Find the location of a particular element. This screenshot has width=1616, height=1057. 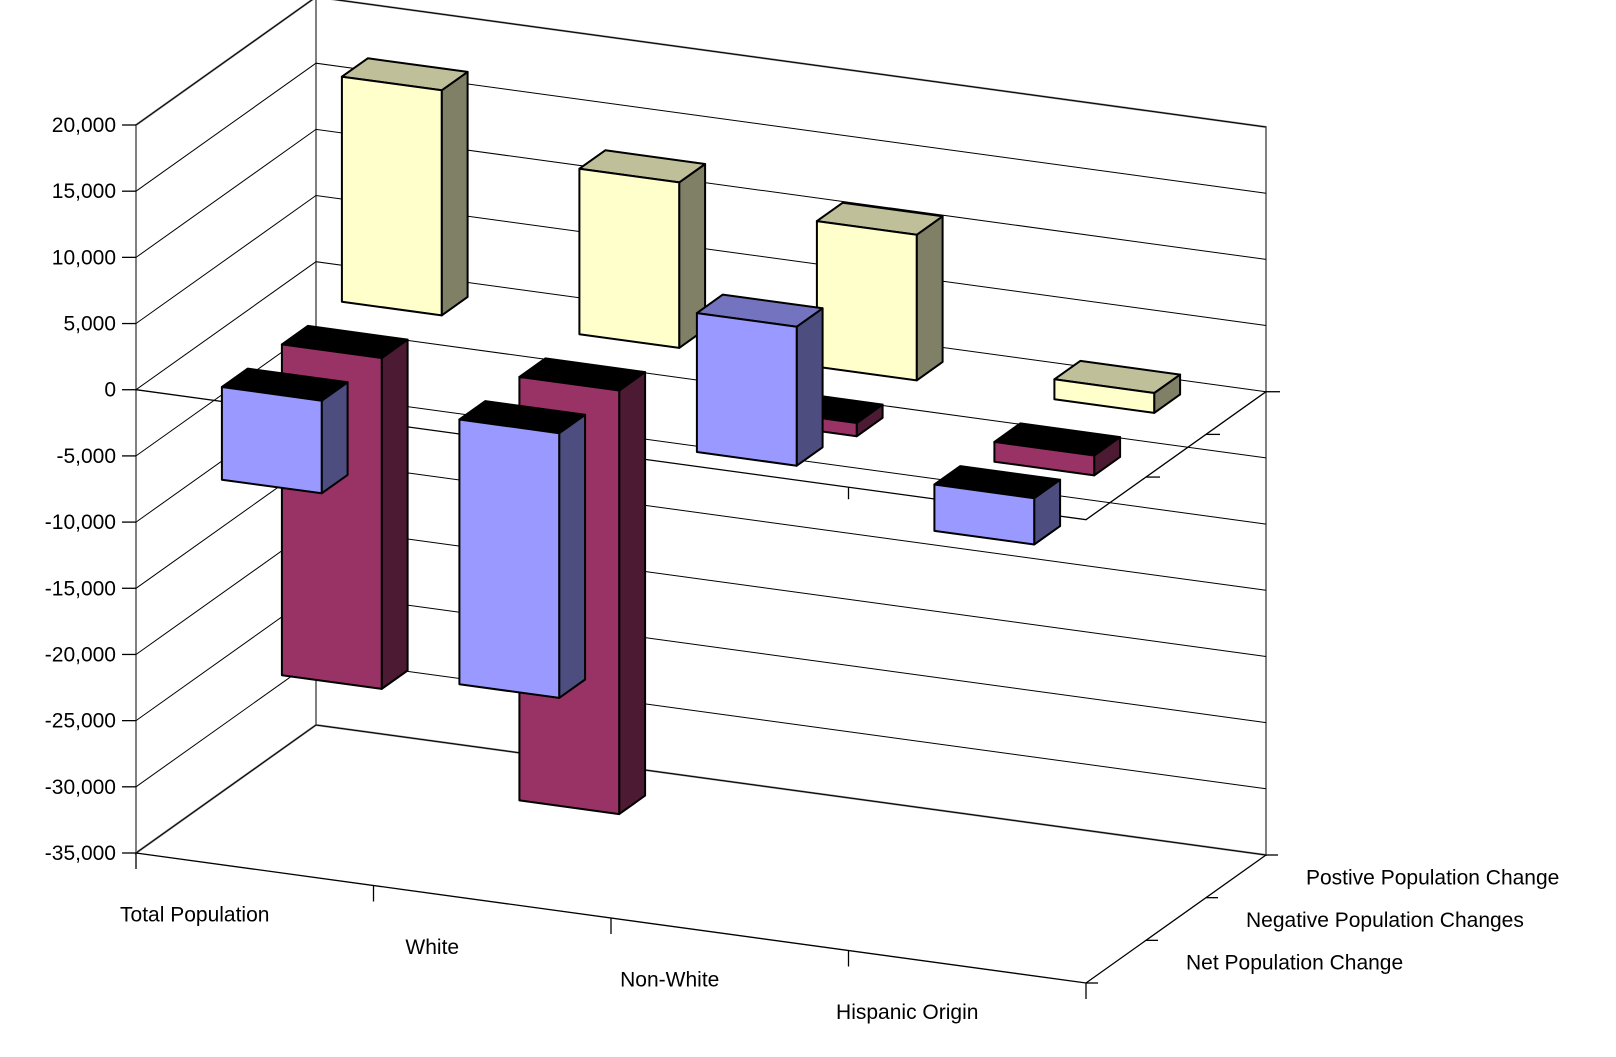

x-category-label: Total Population is located at coordinates (194, 914).